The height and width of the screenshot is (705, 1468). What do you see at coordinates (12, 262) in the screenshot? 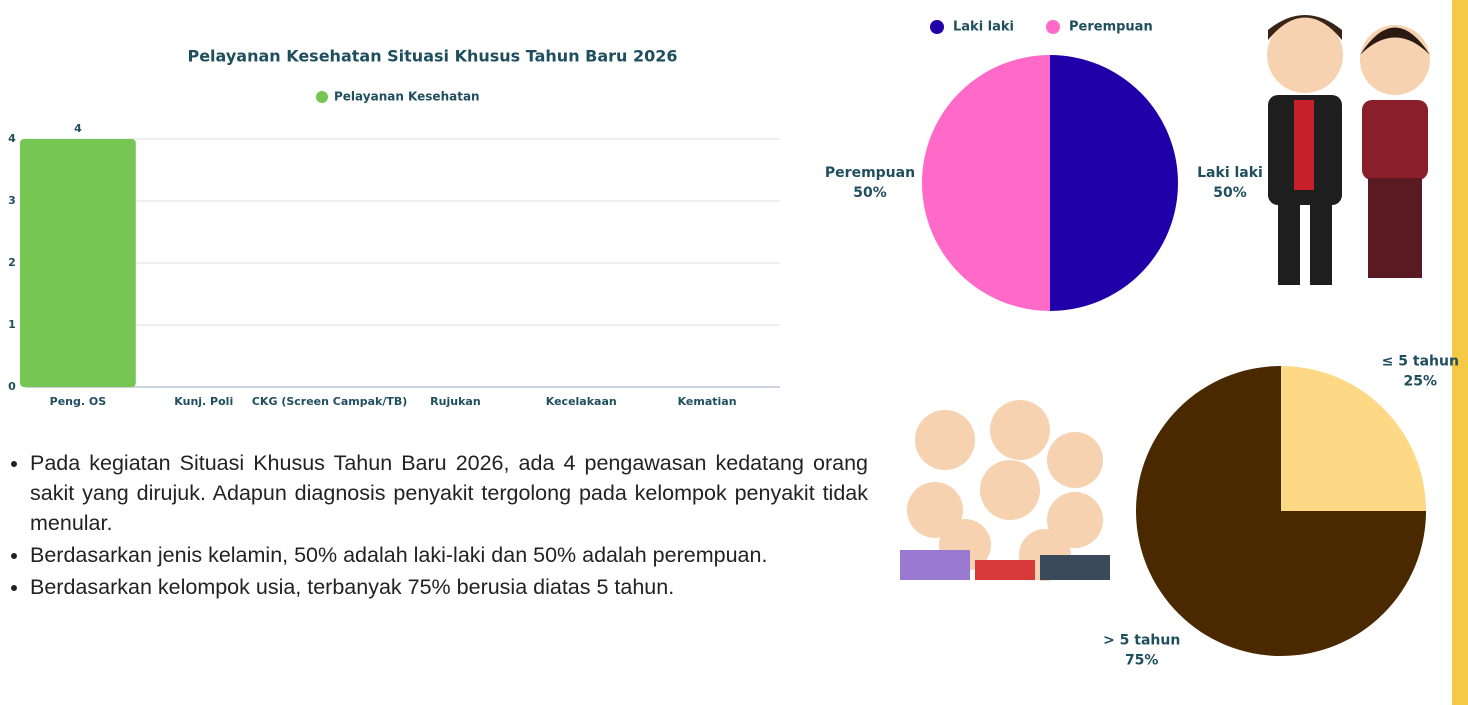
I see `y-tick-label: 2` at bounding box center [12, 262].